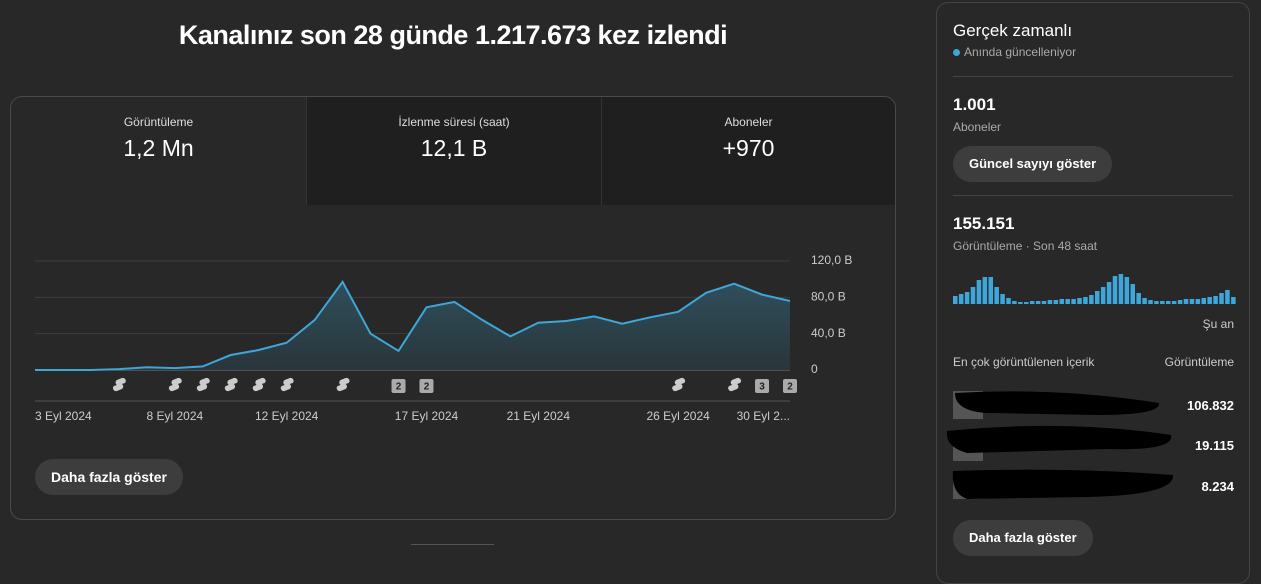 The height and width of the screenshot is (584, 1261). I want to click on x-tick-label: 21 Eyl 2024, so click(539, 416).